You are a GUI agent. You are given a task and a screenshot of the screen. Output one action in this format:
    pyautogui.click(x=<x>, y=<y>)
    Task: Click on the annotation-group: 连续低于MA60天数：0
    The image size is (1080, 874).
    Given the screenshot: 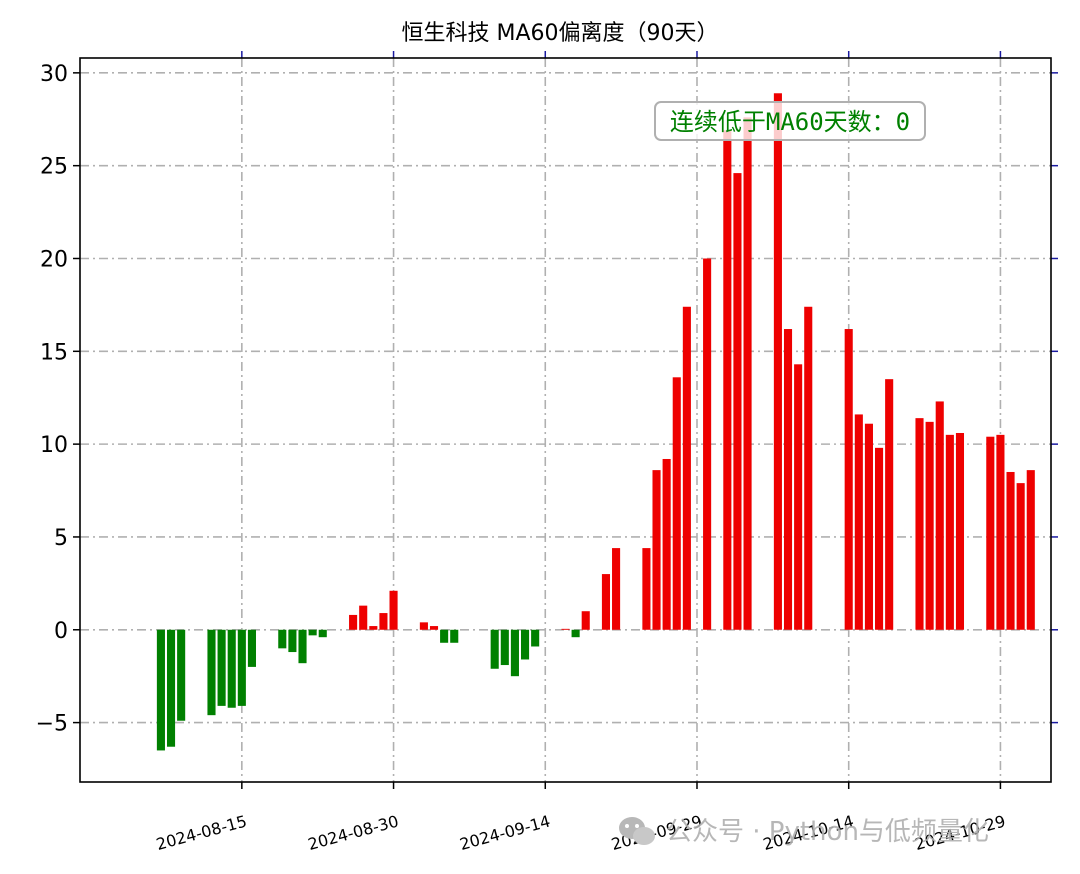 What is the action you would take?
    pyautogui.click(x=790, y=121)
    